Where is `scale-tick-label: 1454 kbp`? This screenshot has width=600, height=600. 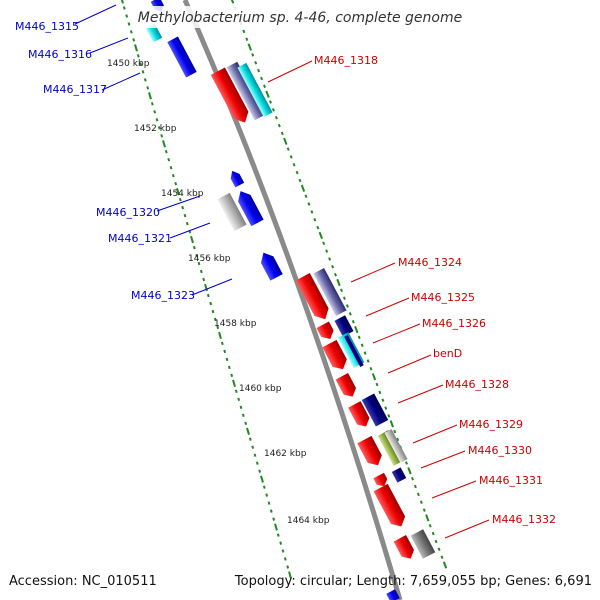 scale-tick-label: 1454 kbp is located at coordinates (182, 194).